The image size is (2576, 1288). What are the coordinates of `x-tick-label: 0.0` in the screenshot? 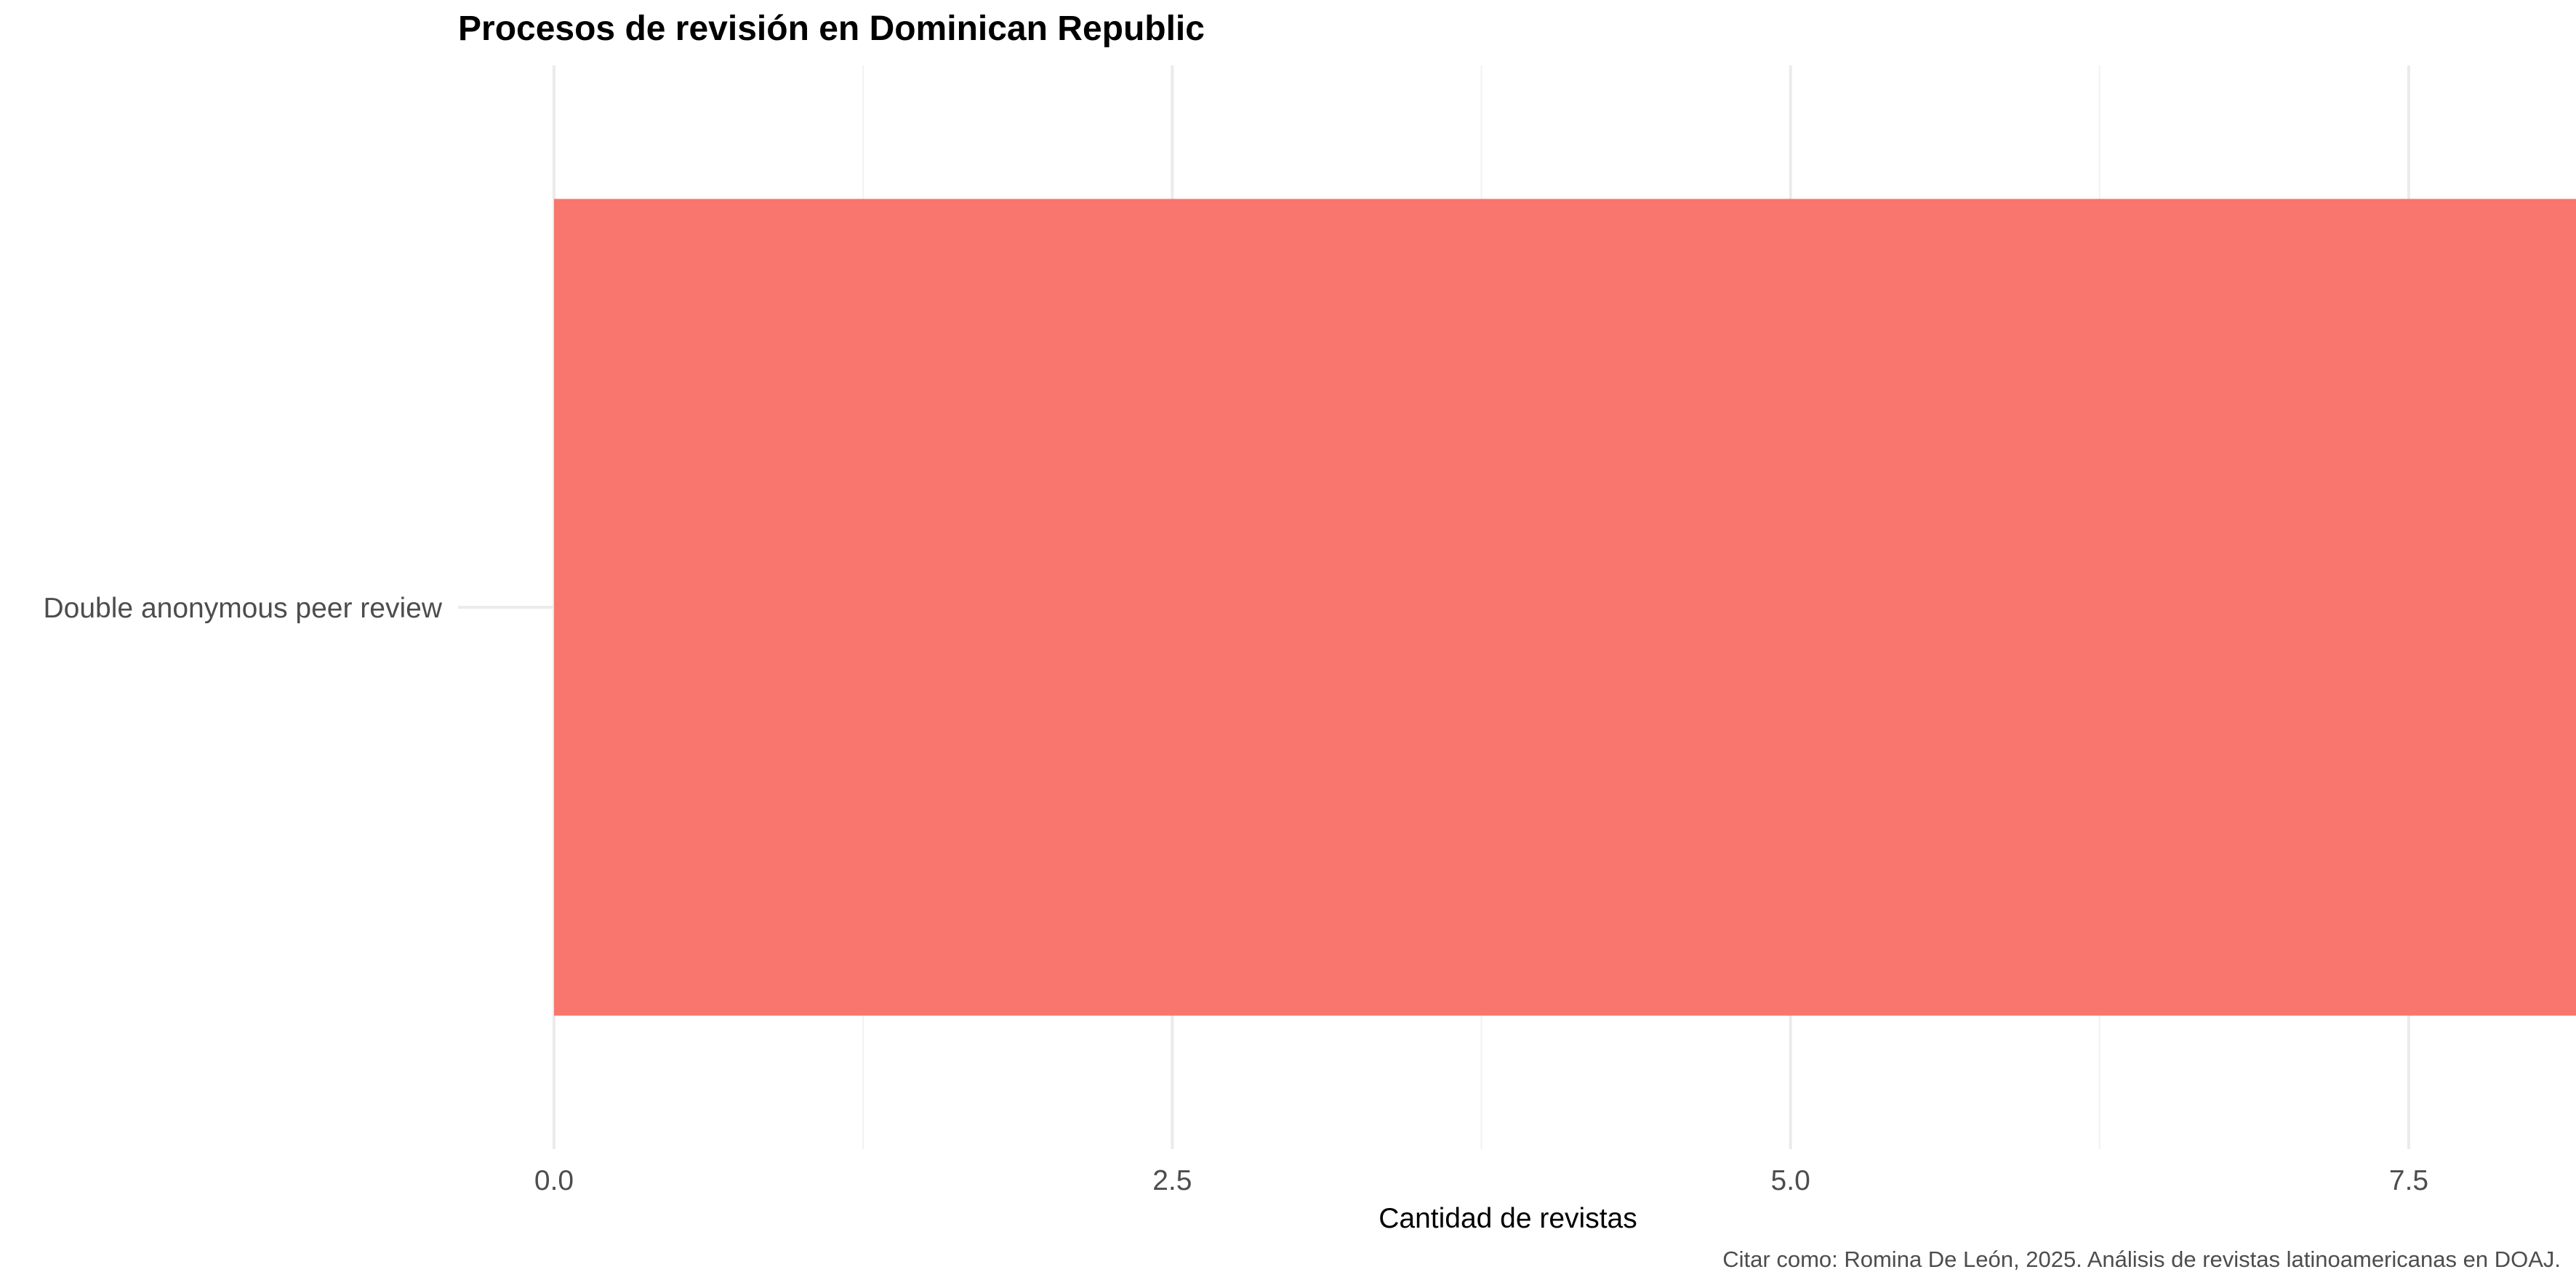 It's located at (554, 1180).